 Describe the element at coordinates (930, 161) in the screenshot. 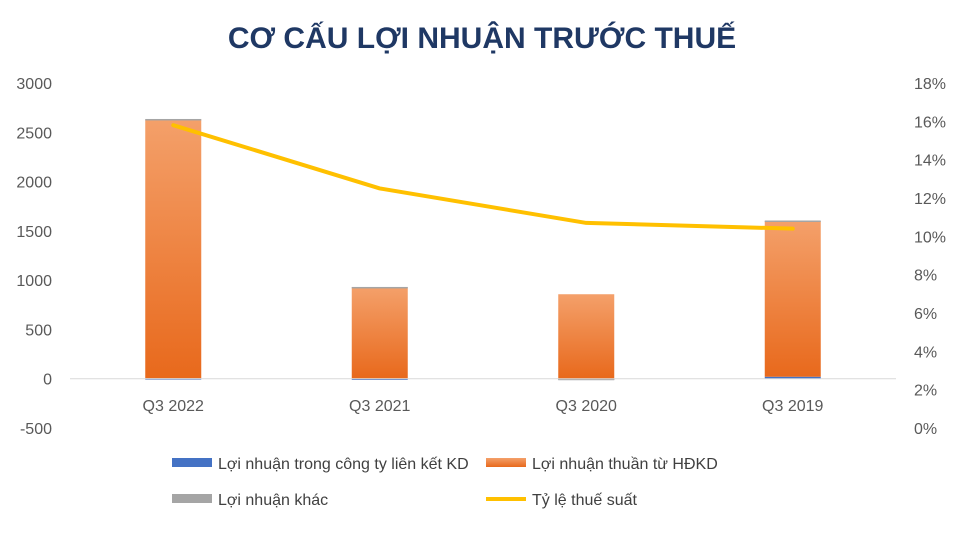

I see `y-right-tick-label: 14%` at that location.